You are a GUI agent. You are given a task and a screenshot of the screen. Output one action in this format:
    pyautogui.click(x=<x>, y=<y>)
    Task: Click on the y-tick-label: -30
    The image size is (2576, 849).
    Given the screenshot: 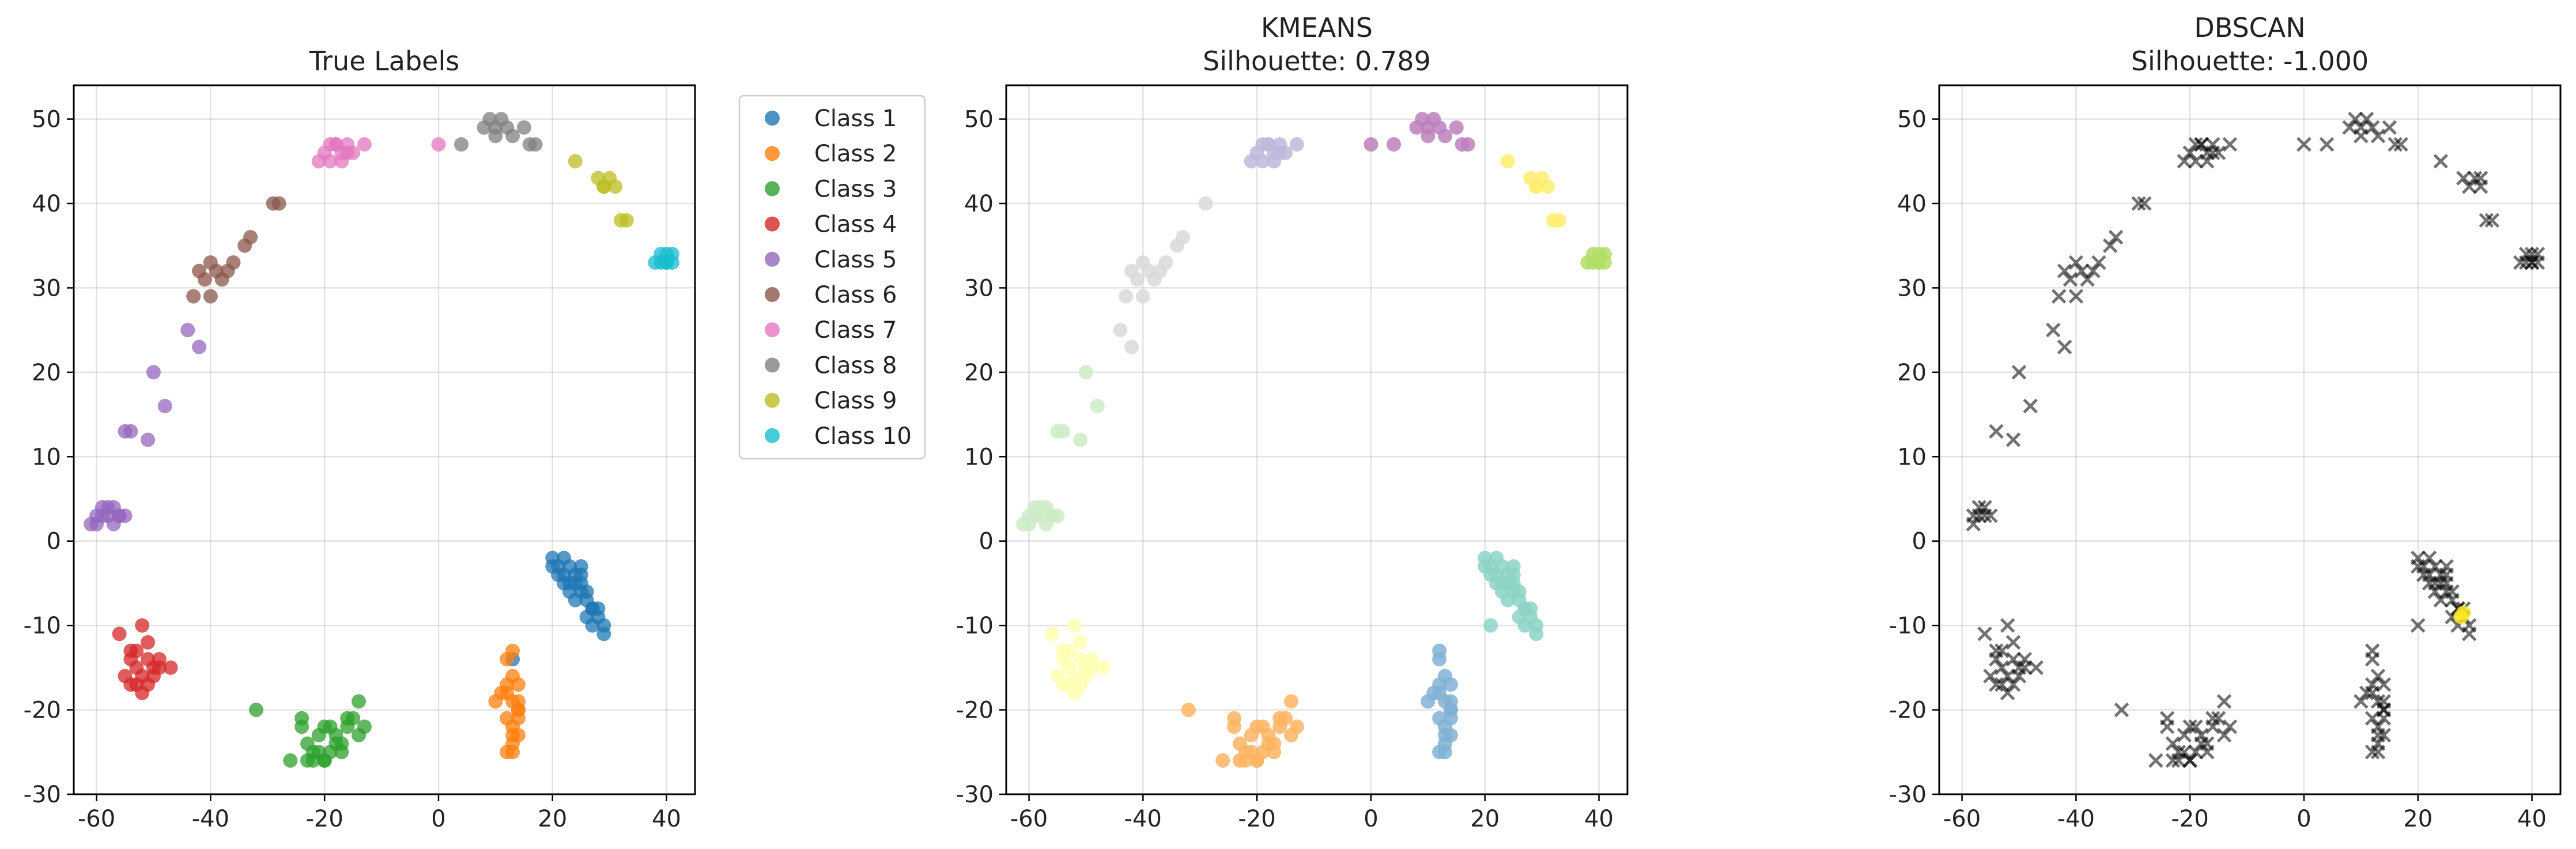 What is the action you would take?
    pyautogui.click(x=42, y=795)
    